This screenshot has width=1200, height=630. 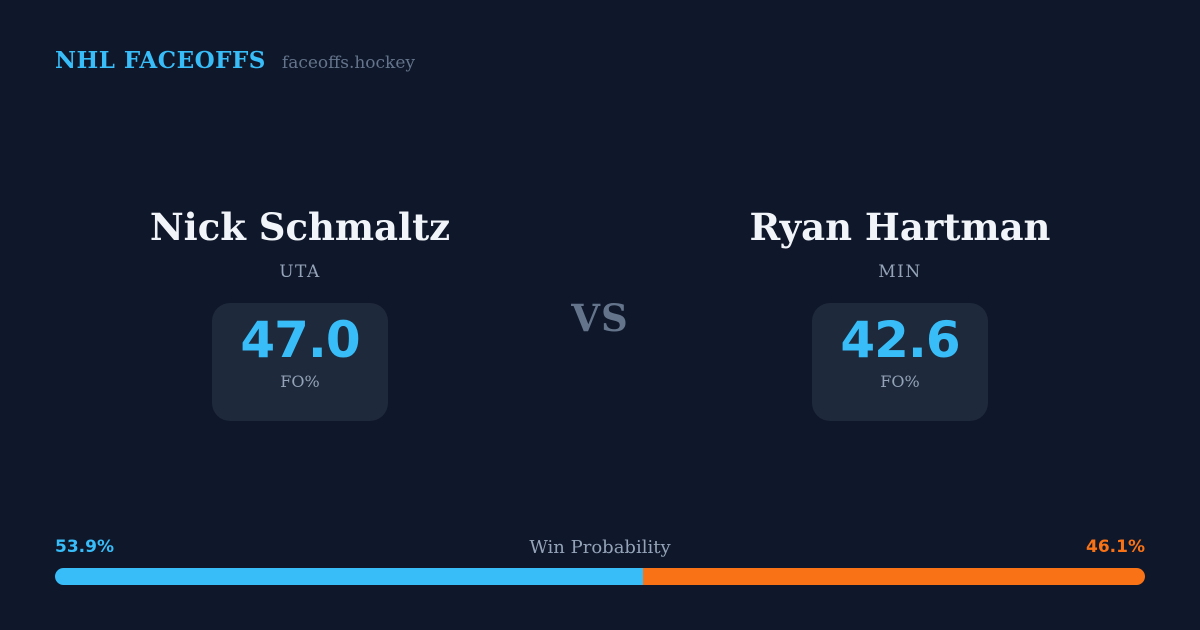 I want to click on right-win-pct: 46.1%, so click(x=1115, y=547).